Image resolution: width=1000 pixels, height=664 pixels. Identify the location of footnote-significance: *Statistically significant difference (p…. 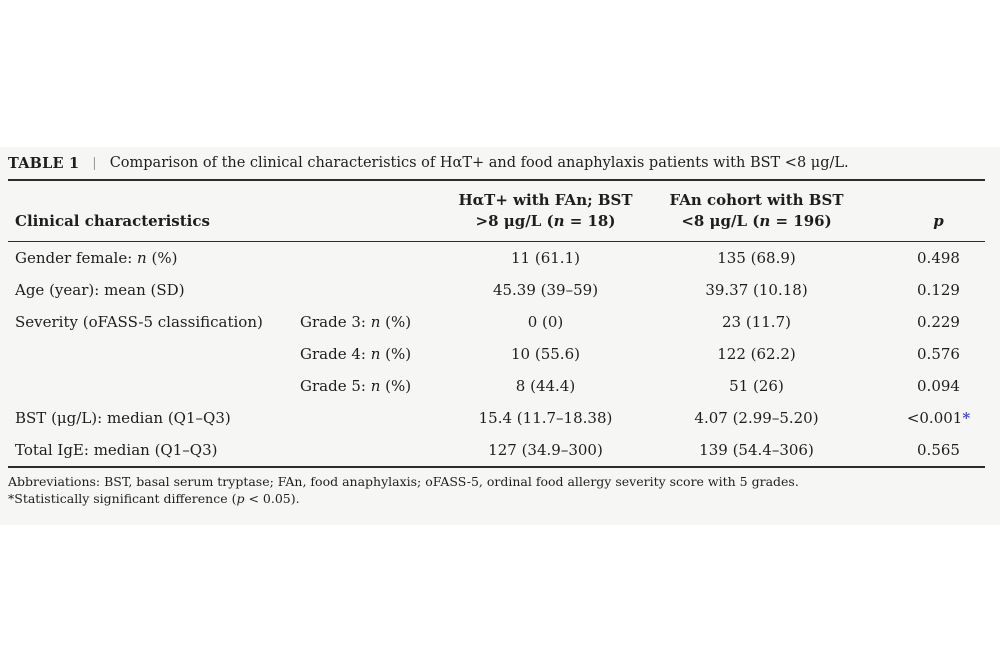
(500, 498).